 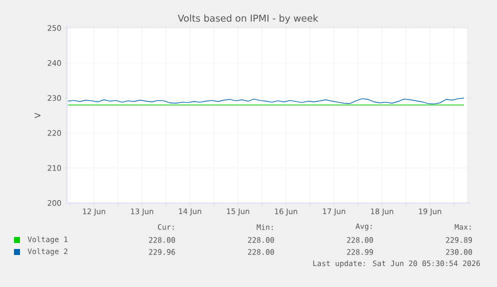 I want to click on chart-title: Volts based on IPMI - by week, so click(x=248, y=19).